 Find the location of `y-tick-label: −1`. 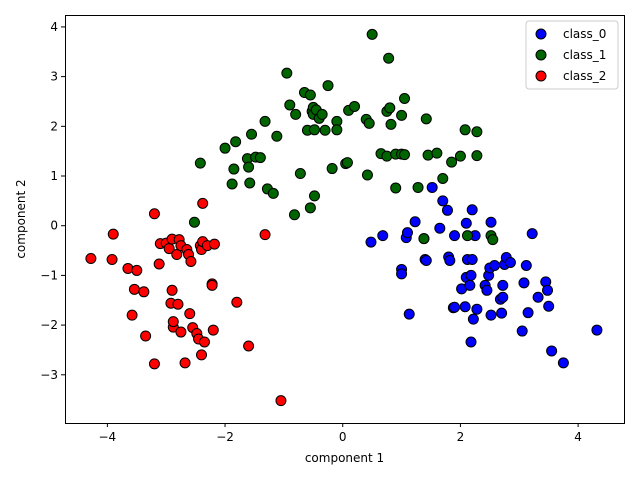

y-tick-label: −1 is located at coordinates (49, 275).